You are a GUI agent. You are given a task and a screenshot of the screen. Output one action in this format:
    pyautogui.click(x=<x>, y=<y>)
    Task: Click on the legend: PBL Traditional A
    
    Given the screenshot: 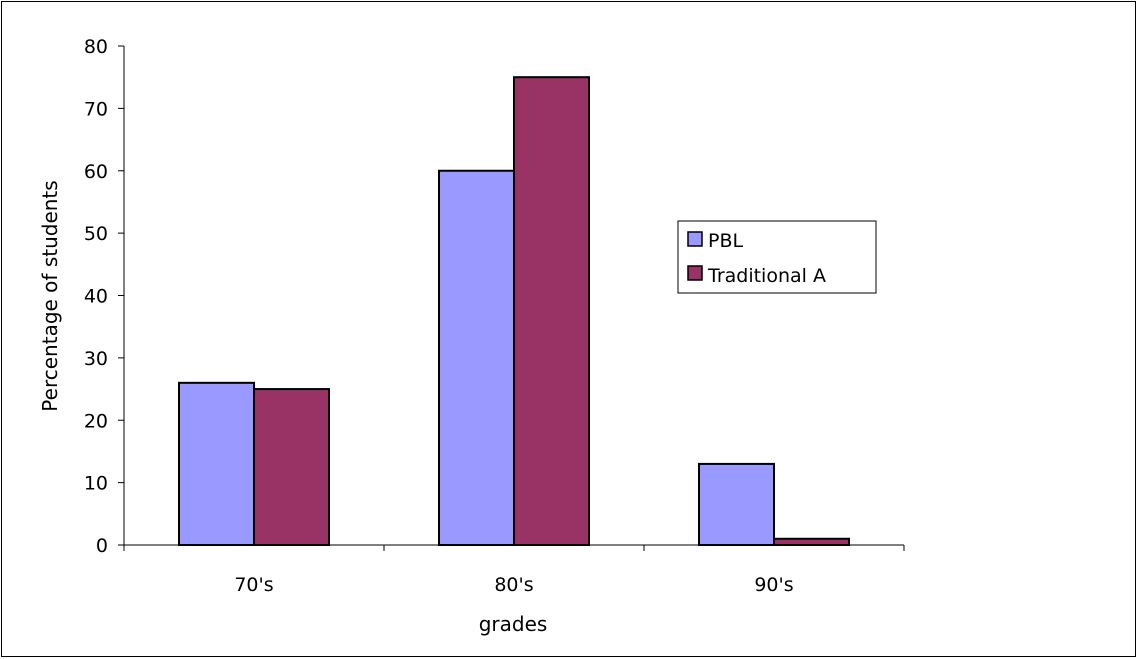 What is the action you would take?
    pyautogui.click(x=777, y=257)
    